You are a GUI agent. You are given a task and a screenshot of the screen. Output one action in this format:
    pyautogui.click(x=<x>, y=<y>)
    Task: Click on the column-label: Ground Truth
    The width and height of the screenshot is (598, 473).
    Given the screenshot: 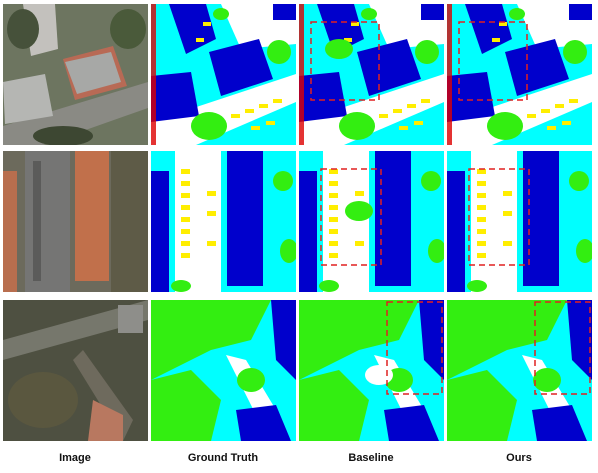 What is the action you would take?
    pyautogui.click(x=223, y=458)
    